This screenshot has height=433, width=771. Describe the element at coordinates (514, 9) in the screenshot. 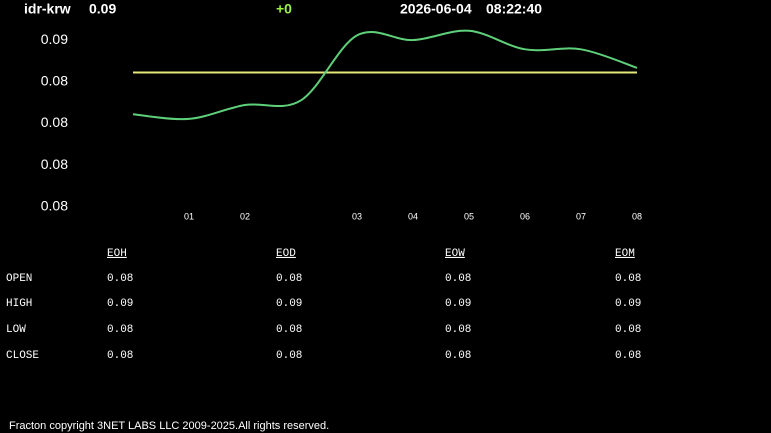

I see `time: 08:22:40` at that location.